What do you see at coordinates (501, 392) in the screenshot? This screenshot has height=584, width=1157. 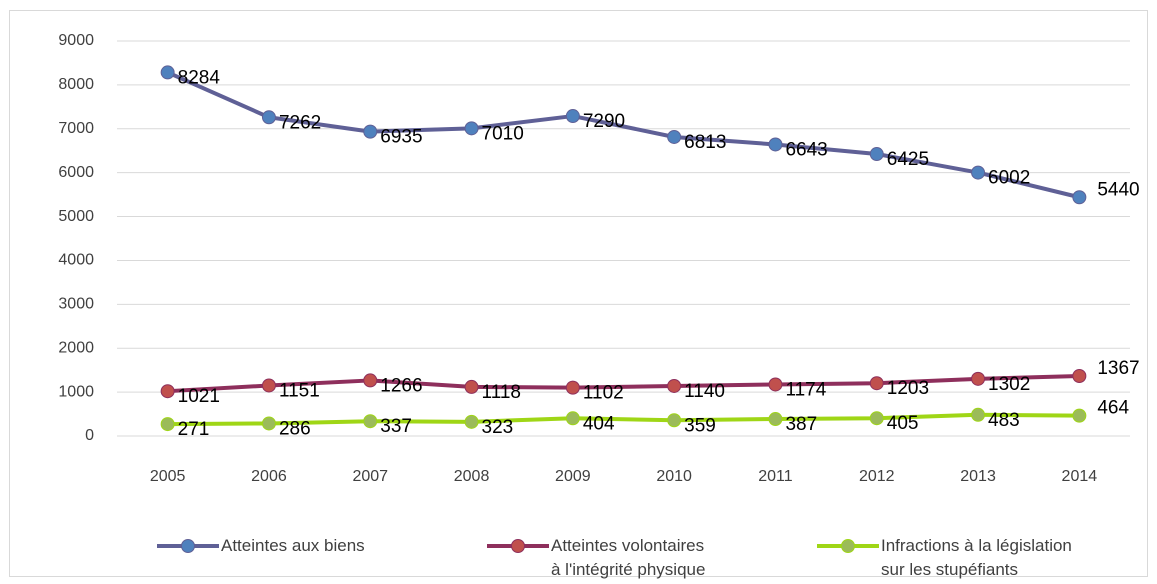 I see `data-label: 1118` at bounding box center [501, 392].